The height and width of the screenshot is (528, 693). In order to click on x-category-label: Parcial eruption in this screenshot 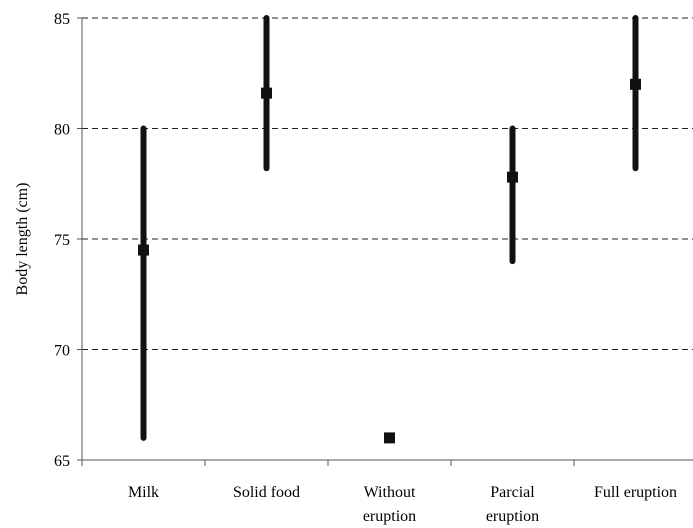, I will do `click(512, 504)`.